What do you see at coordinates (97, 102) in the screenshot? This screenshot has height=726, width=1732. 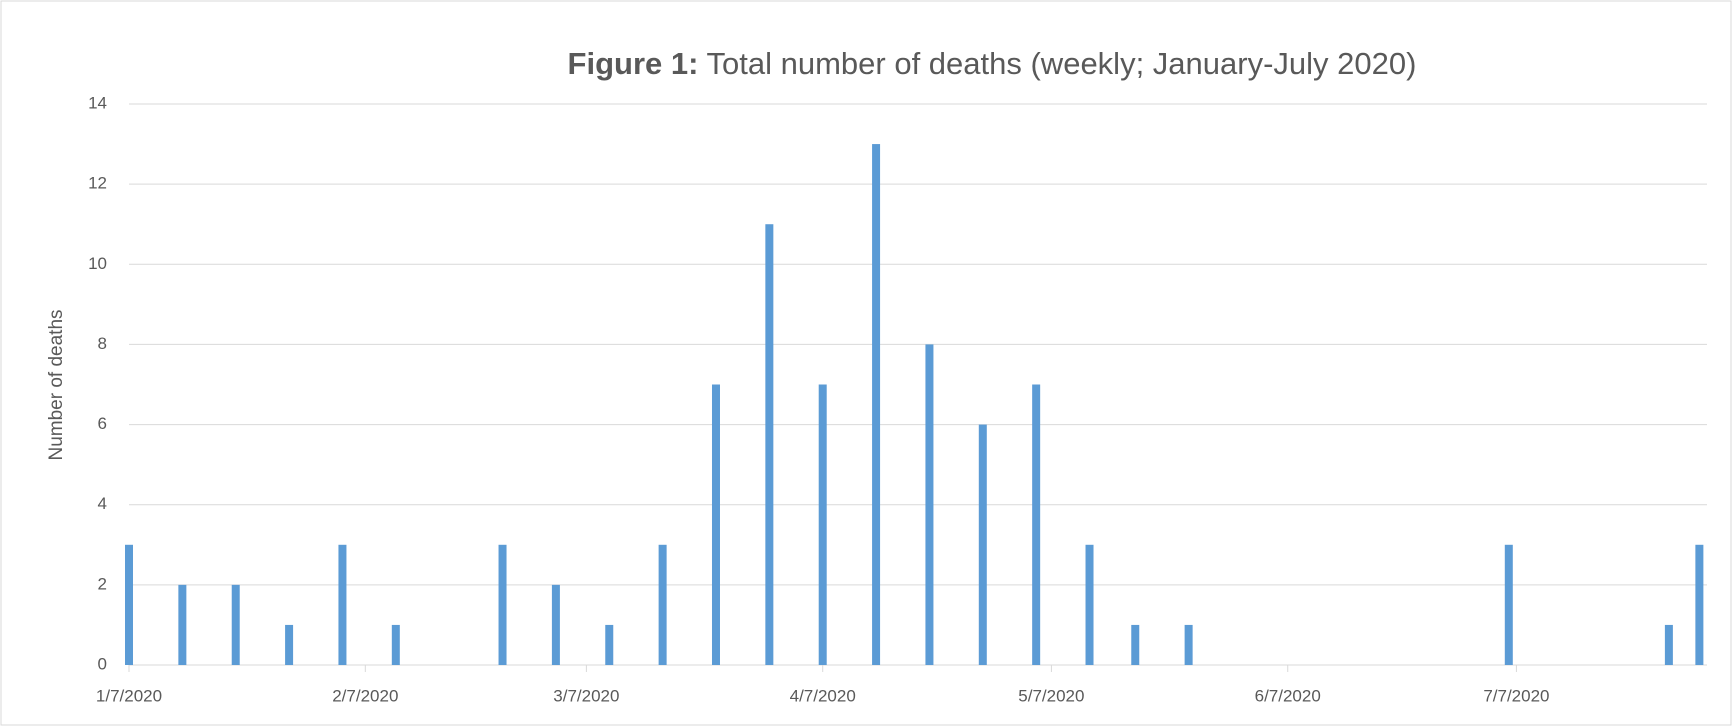 I see `y-tick-label: 14` at bounding box center [97, 102].